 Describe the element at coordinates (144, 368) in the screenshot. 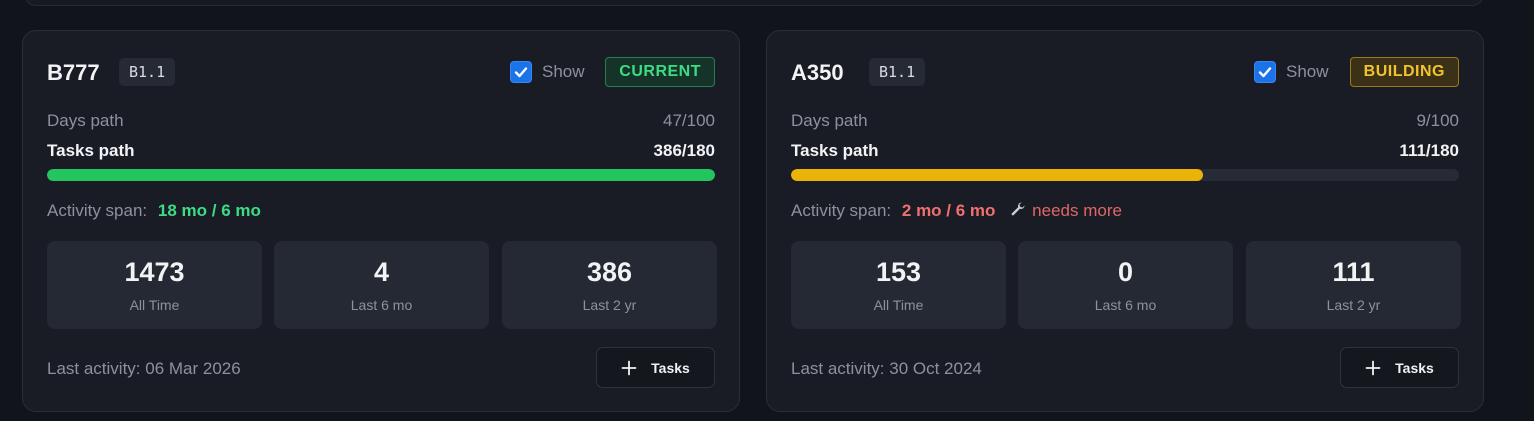

I see `last-activity: Last activity: 06 Mar 2026` at that location.